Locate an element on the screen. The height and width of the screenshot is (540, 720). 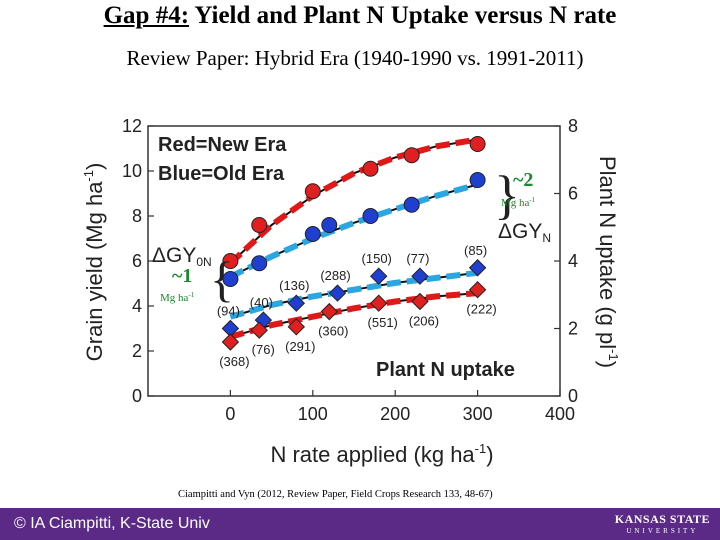
new-era-right-fit-curve is located at coordinates (353, 315).